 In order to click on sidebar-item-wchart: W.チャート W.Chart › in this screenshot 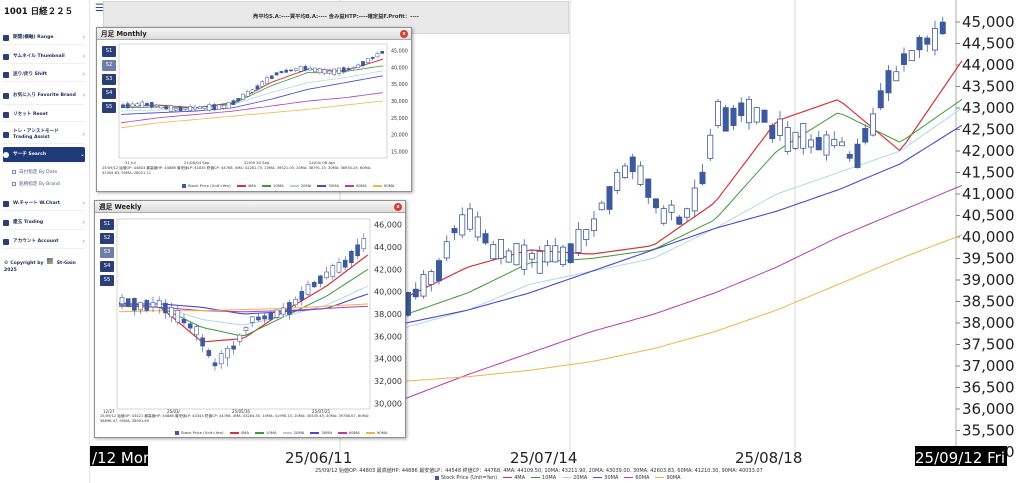, I will do `click(44, 204)`.